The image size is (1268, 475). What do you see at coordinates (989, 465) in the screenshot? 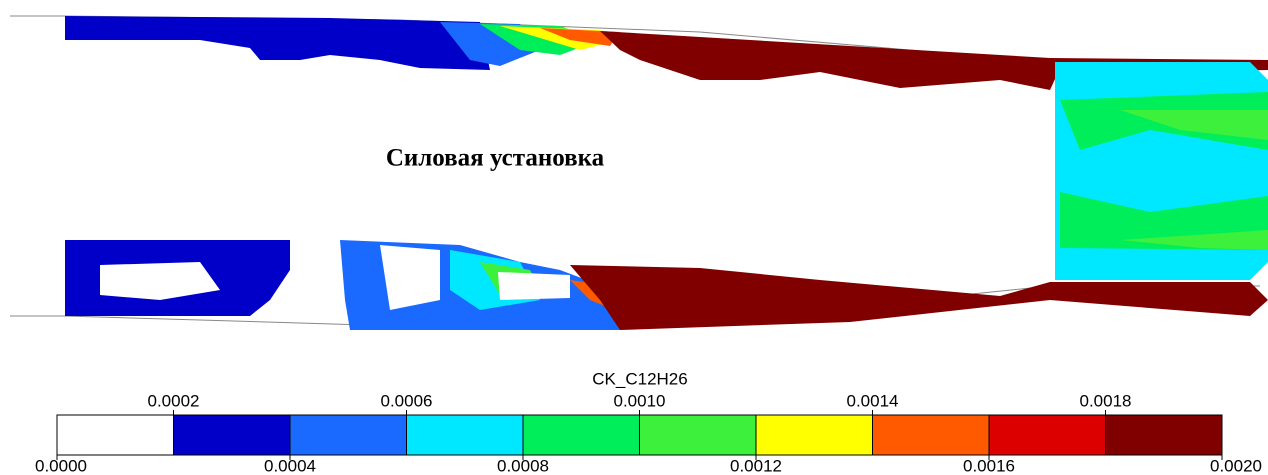
I see `tick-label: 0.0016` at bounding box center [989, 465].